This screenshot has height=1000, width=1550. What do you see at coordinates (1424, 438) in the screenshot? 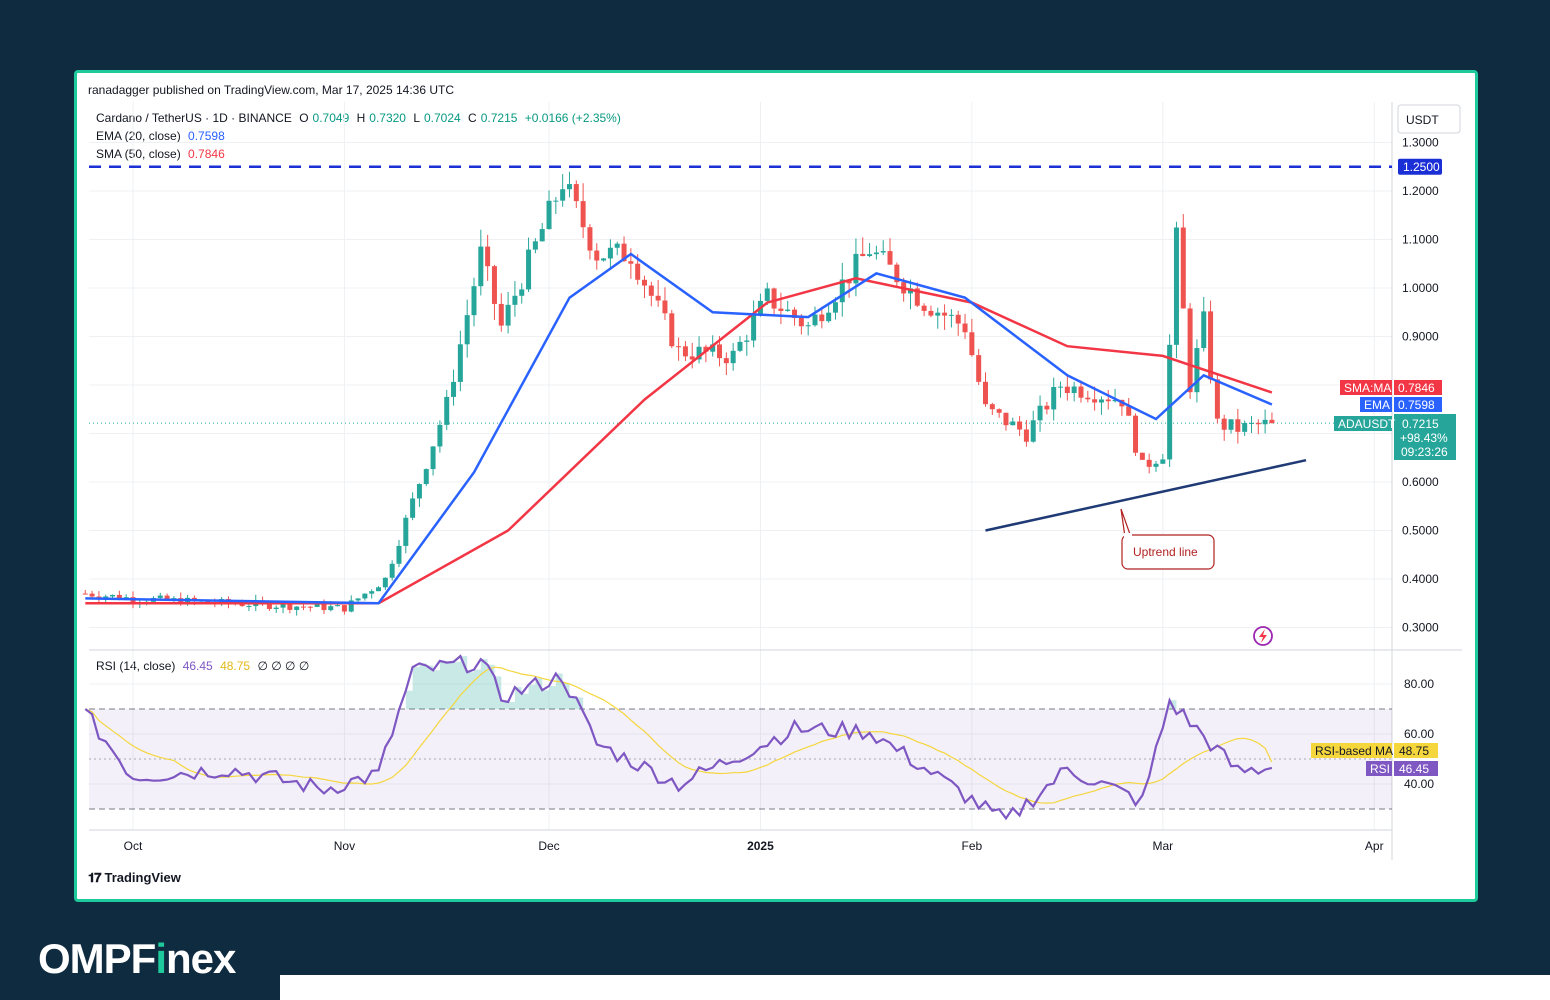
I see `svg-text: +98.43%` at bounding box center [1424, 438].